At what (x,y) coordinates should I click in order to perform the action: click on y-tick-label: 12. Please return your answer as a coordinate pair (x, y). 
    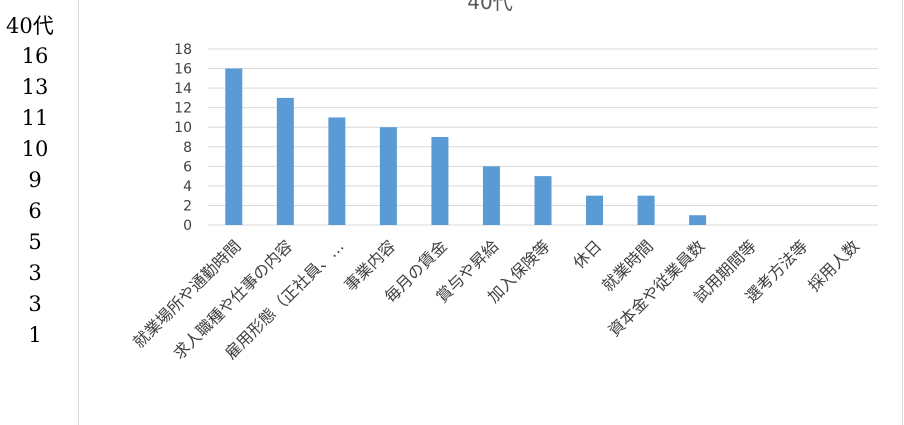
    Looking at the image, I should click on (183, 109).